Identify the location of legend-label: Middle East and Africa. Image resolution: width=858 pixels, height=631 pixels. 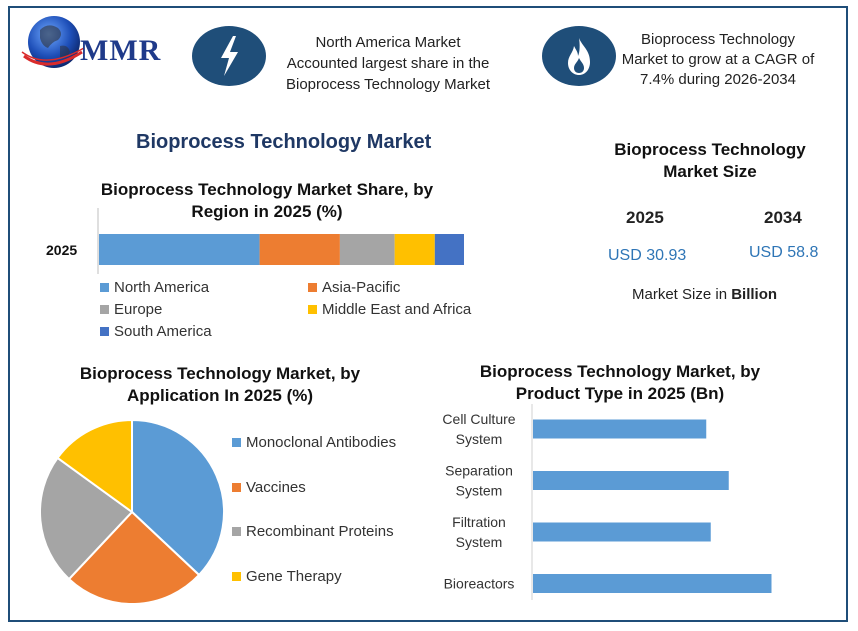
(397, 309).